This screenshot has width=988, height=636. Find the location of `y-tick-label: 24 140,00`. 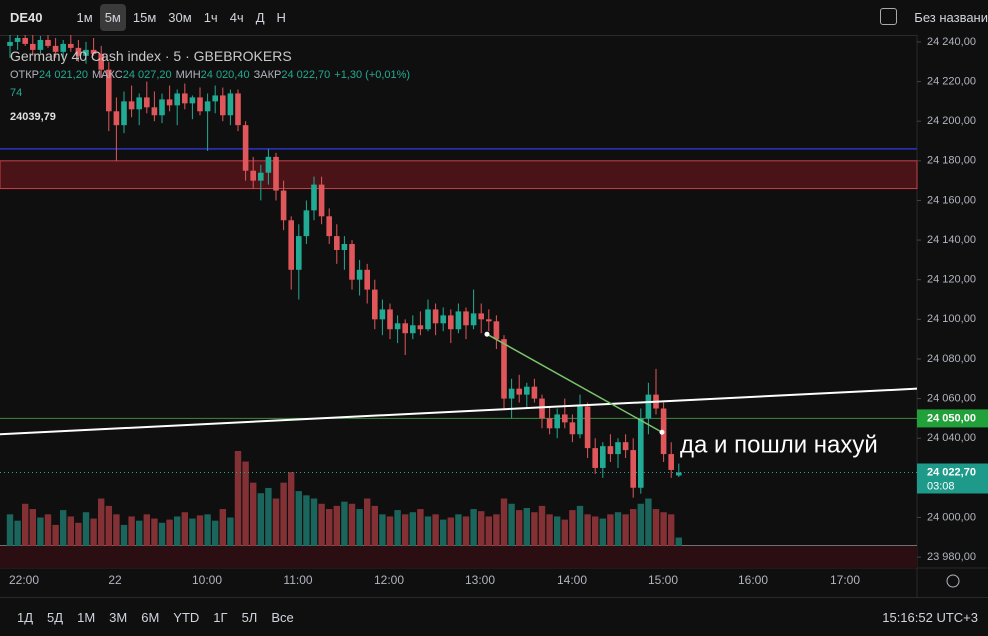

y-tick-label: 24 140,00 is located at coordinates (951, 240).